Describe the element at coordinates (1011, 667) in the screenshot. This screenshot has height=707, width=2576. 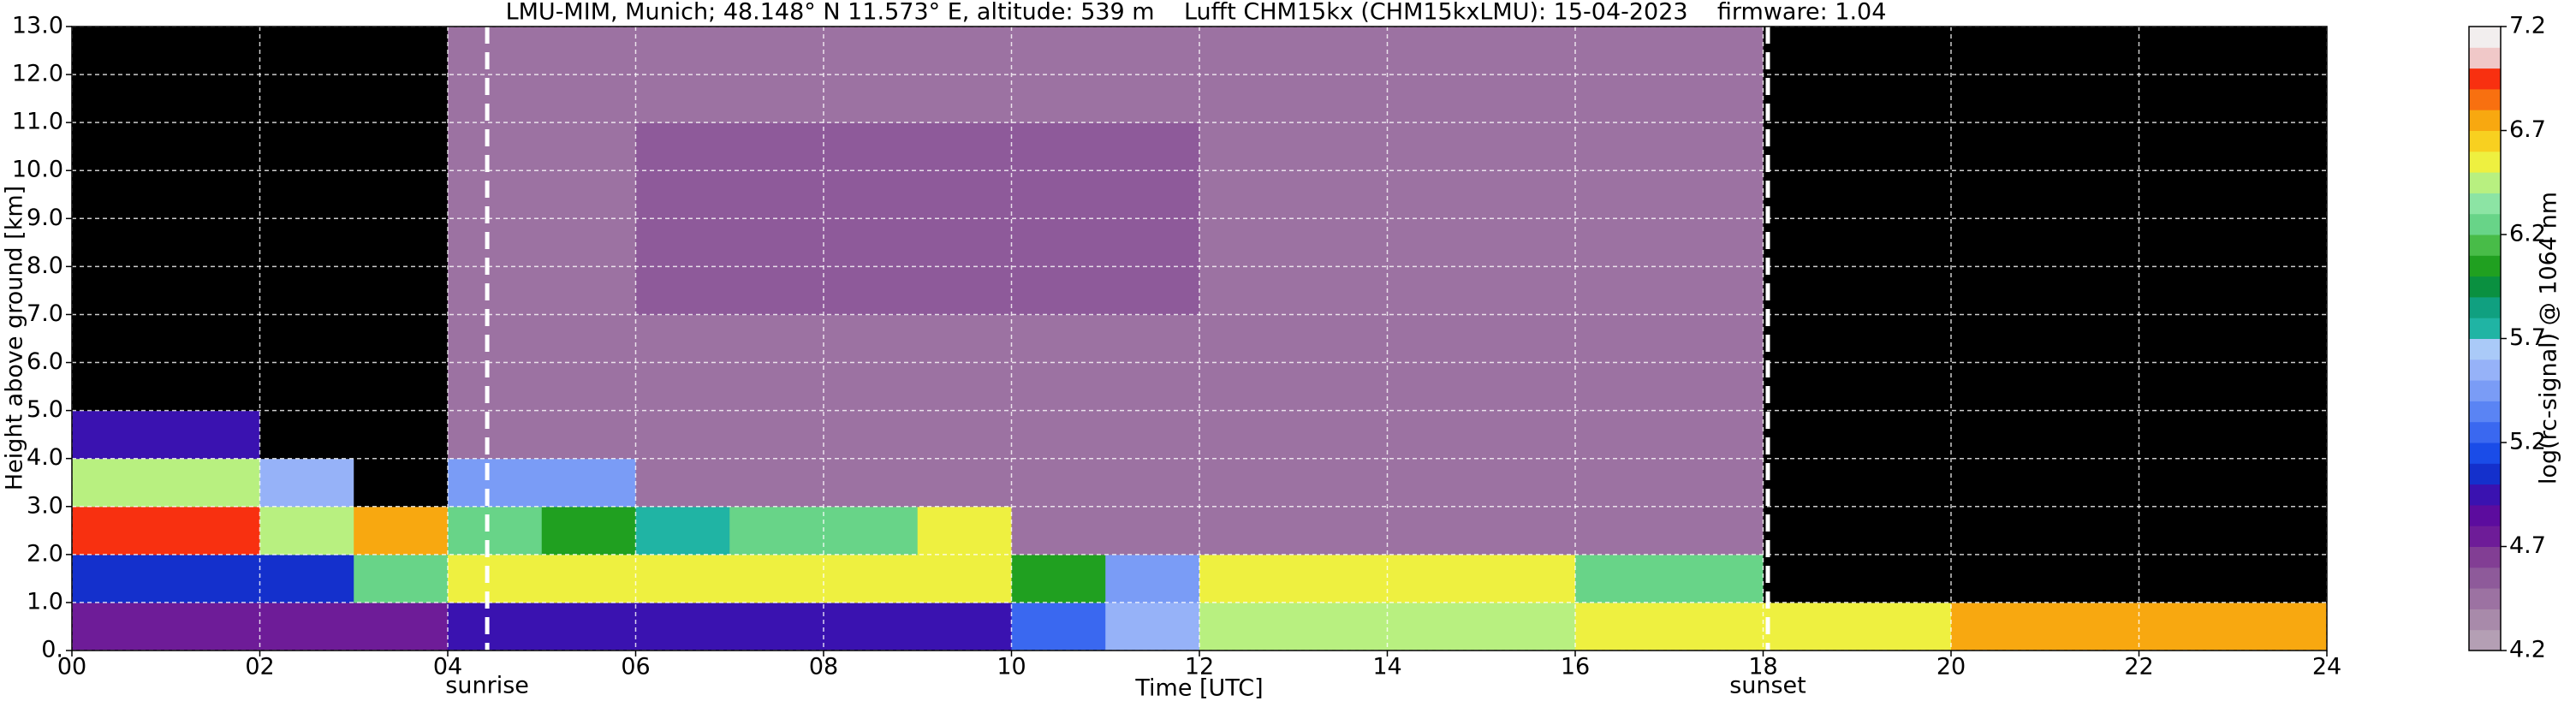
I see `x-tick-label: 10` at that location.